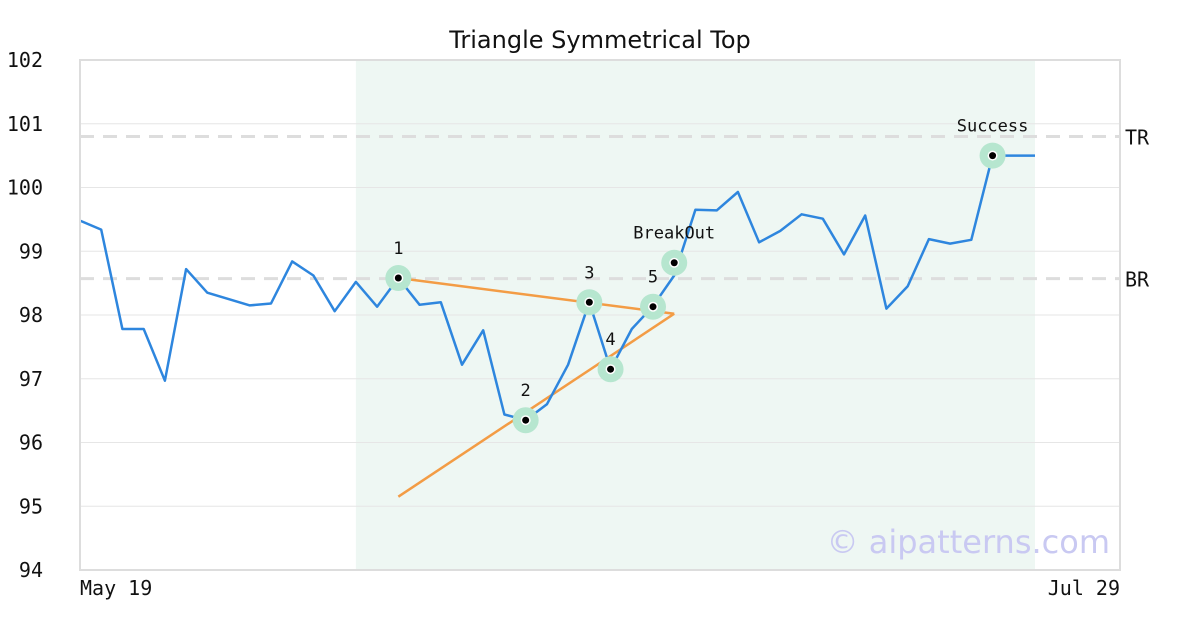 The height and width of the screenshot is (635, 1200). Describe the element at coordinates (526, 391) in the screenshot. I see `marker-label: 2` at that location.